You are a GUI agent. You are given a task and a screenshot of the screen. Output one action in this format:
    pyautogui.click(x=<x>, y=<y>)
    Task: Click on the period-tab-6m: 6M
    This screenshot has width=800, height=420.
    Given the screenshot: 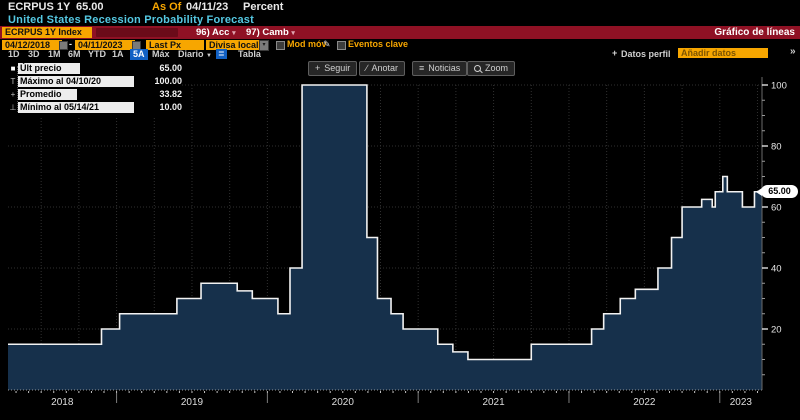 What is the action you would take?
    pyautogui.click(x=74, y=54)
    